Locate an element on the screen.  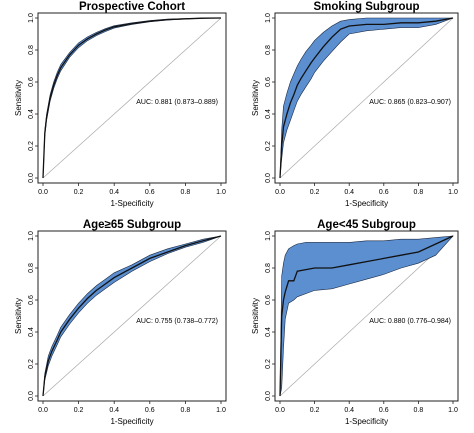
auc-annotation: AUC: 0.880 (0.776–0.984) is located at coordinates (410, 321).